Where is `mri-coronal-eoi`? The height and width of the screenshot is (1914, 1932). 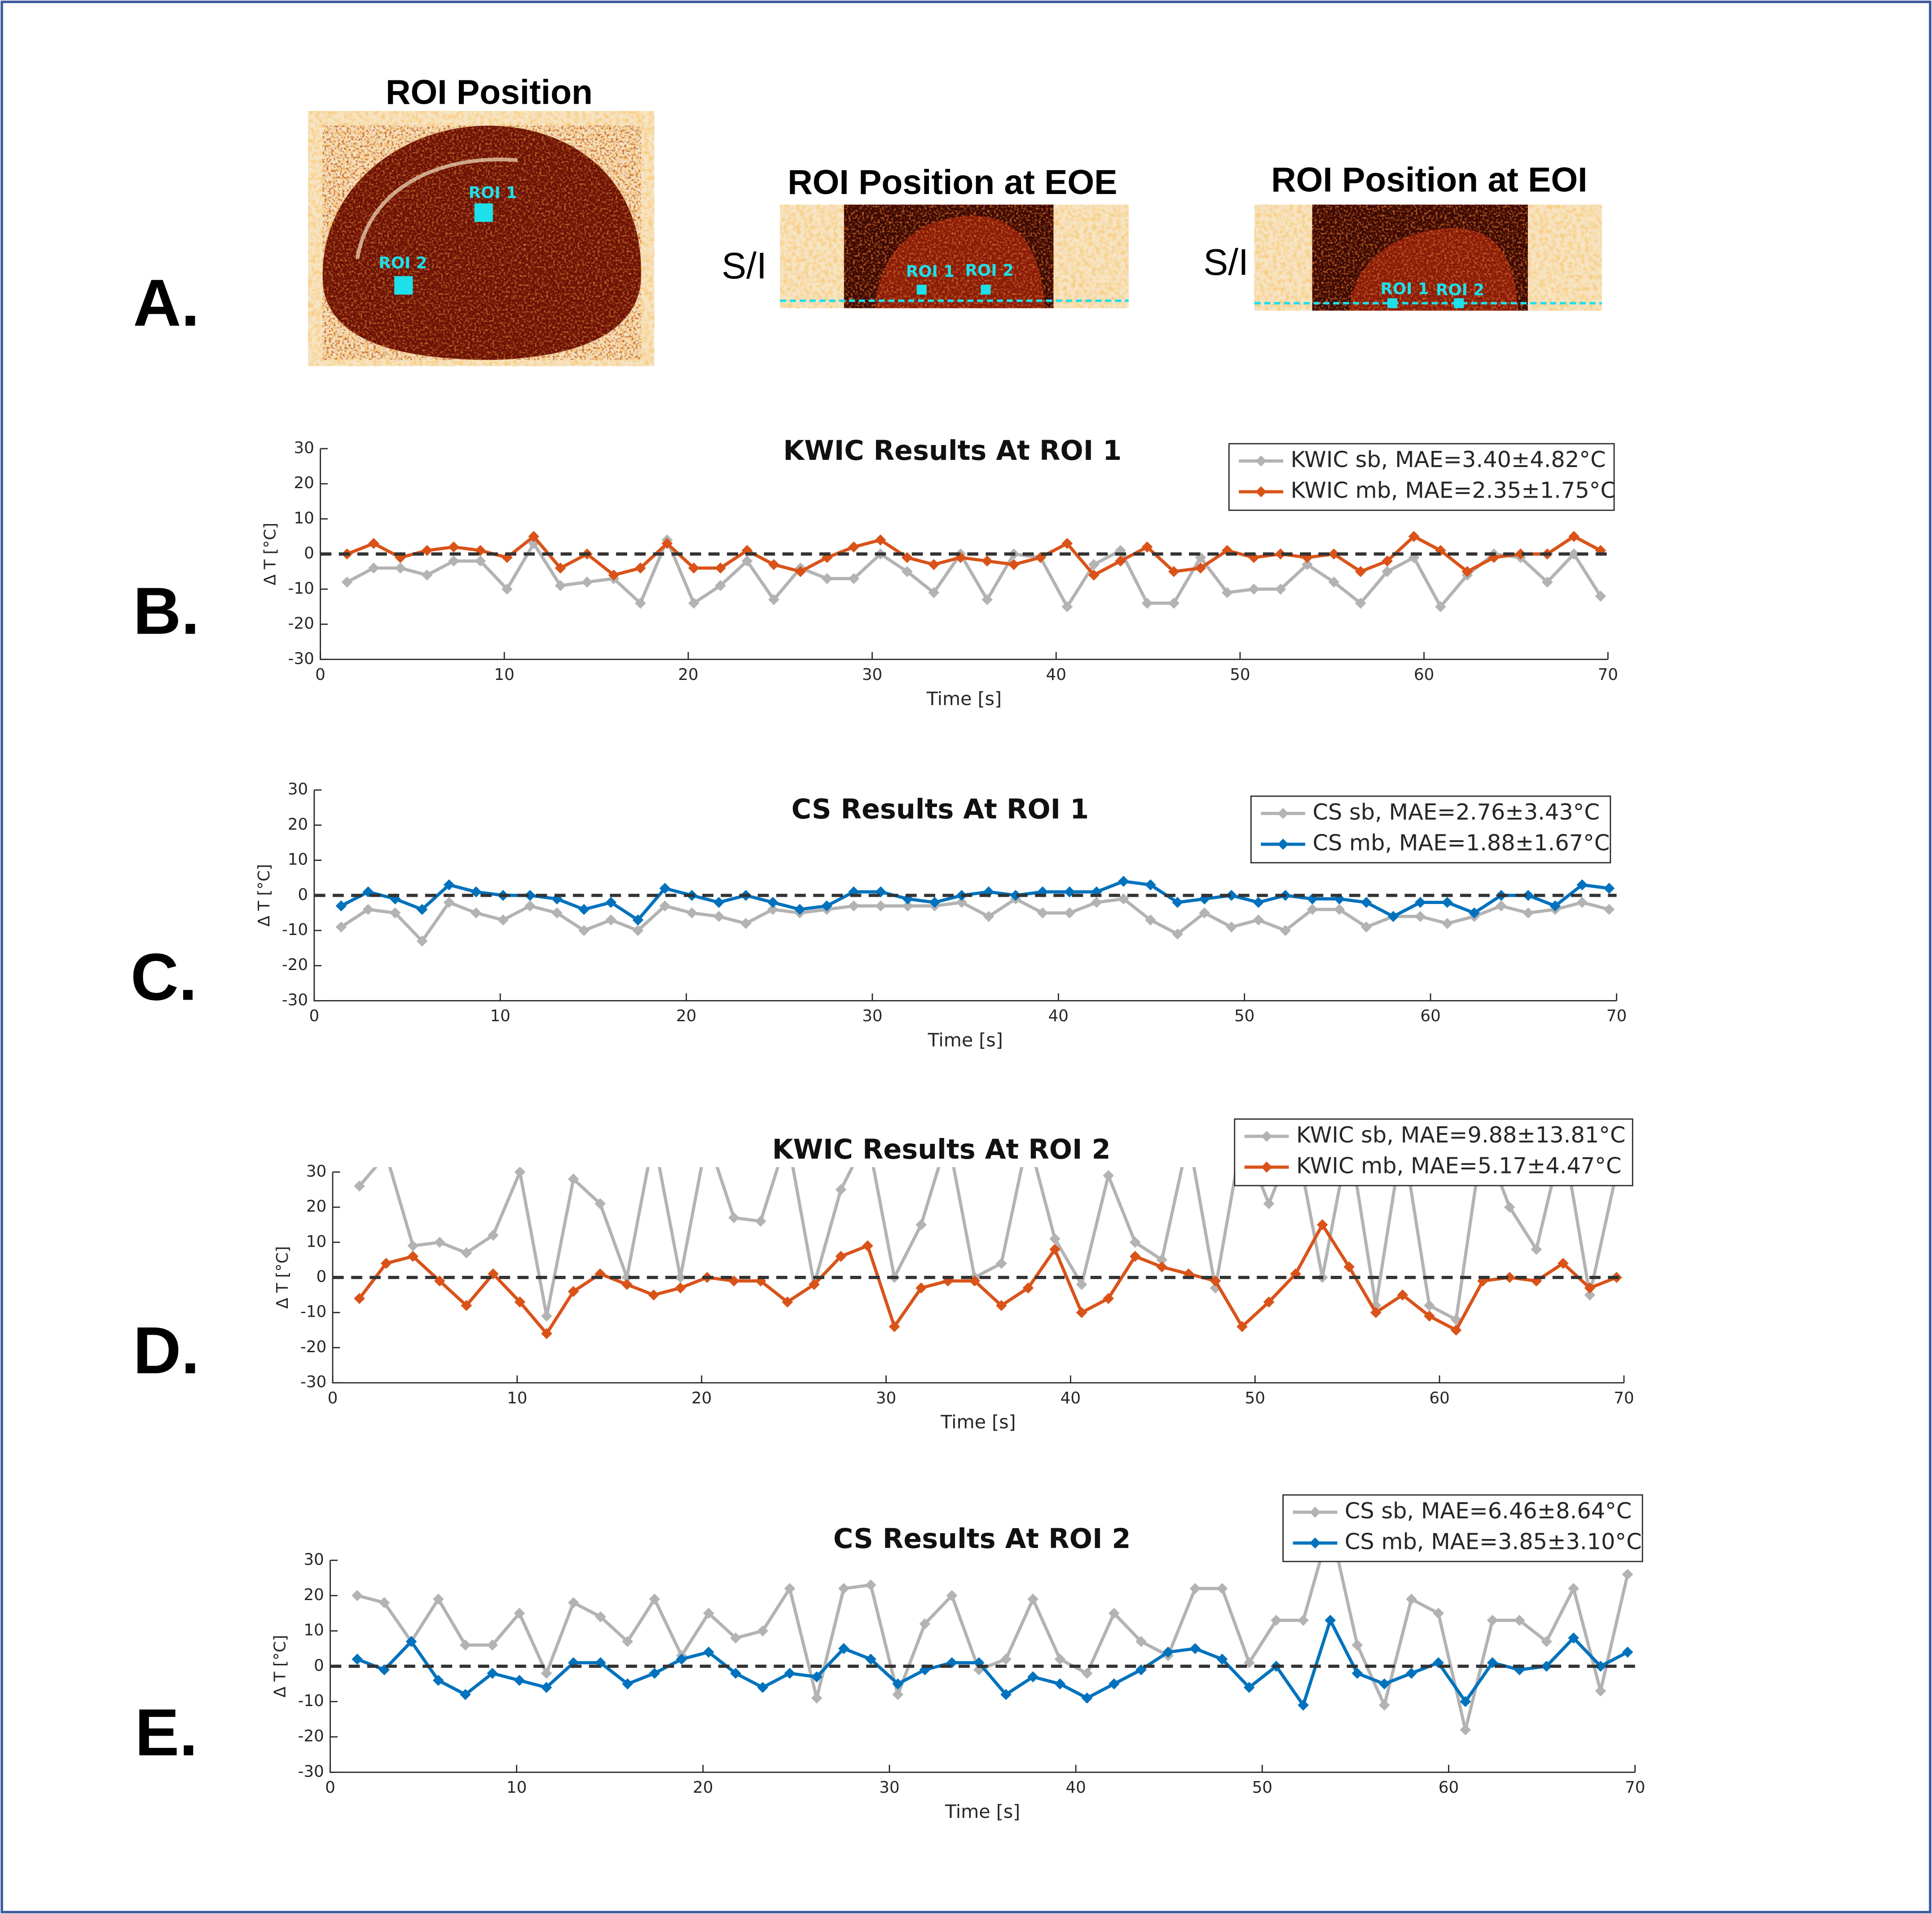
mri-coronal-eoi is located at coordinates (1428, 257).